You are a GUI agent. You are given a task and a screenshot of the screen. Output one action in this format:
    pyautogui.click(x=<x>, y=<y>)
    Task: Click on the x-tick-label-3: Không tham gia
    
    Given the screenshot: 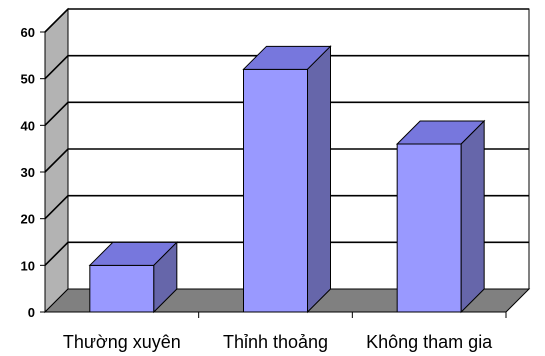 What is the action you would take?
    pyautogui.click(x=429, y=342)
    